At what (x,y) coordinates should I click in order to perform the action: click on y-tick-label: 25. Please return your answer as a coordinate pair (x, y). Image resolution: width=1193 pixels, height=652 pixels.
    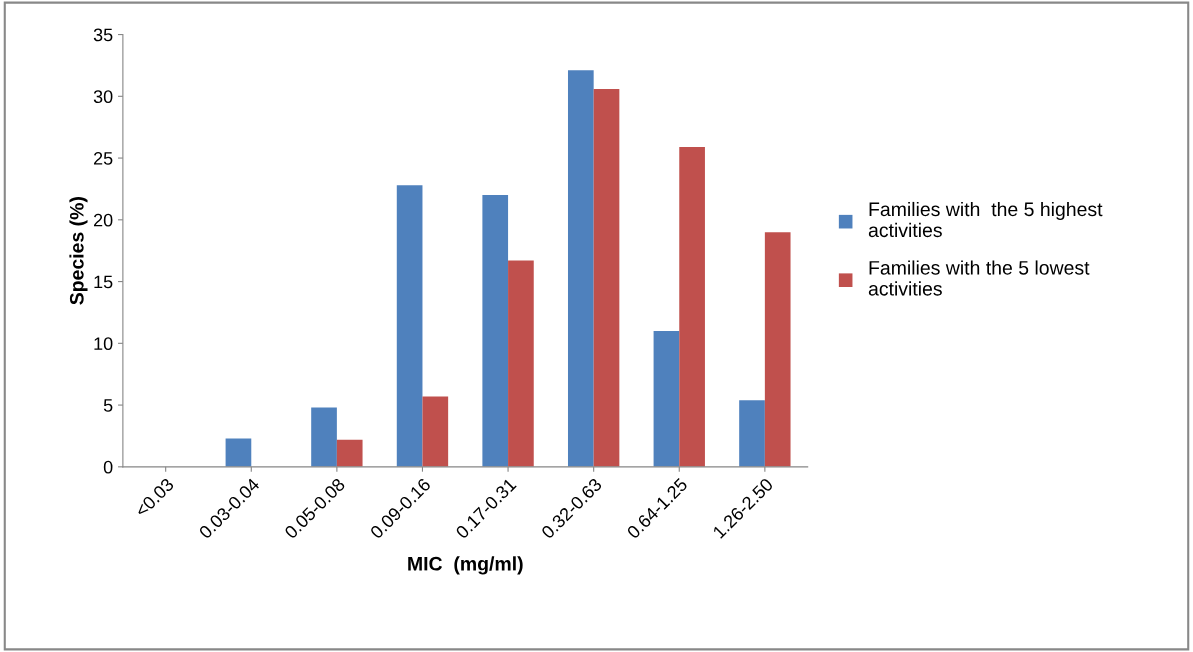
    Looking at the image, I should click on (103, 158).